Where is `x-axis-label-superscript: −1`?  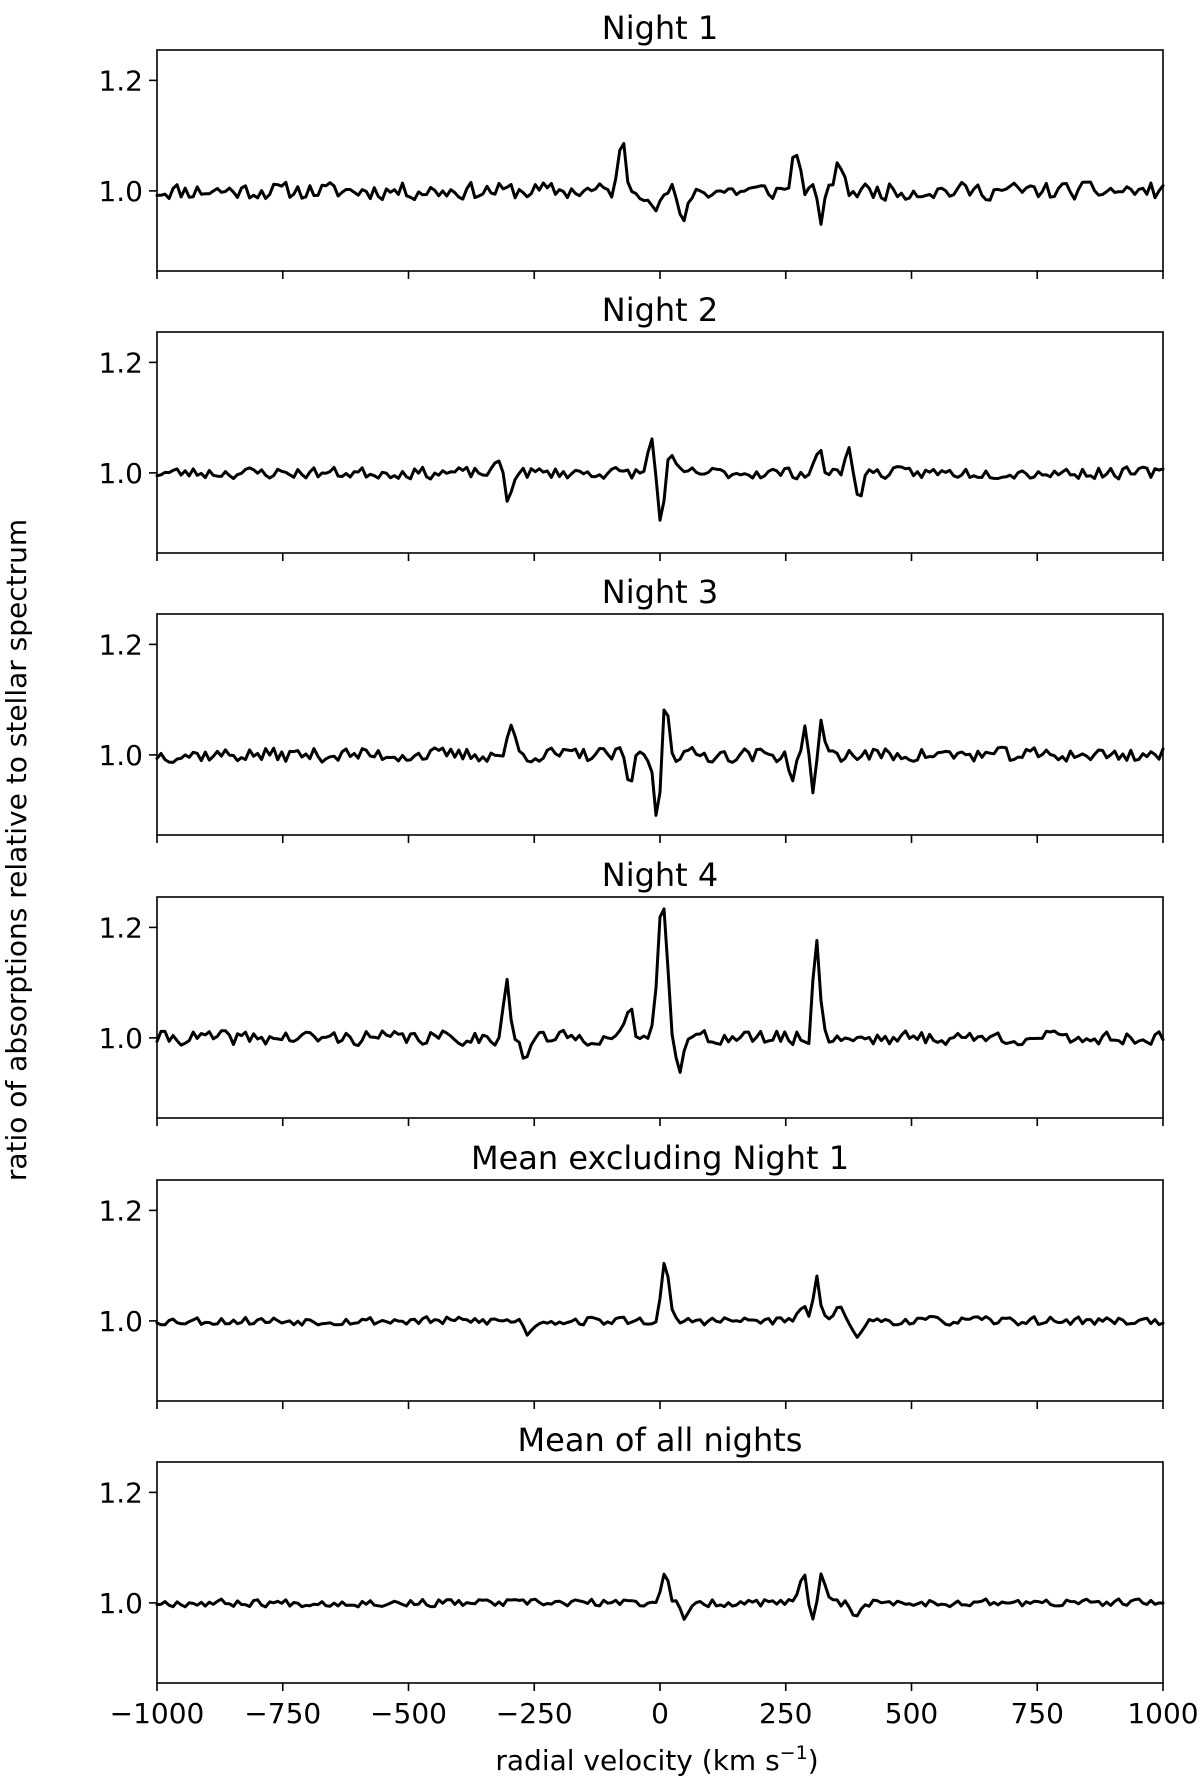 x-axis-label-superscript: −1 is located at coordinates (794, 1753).